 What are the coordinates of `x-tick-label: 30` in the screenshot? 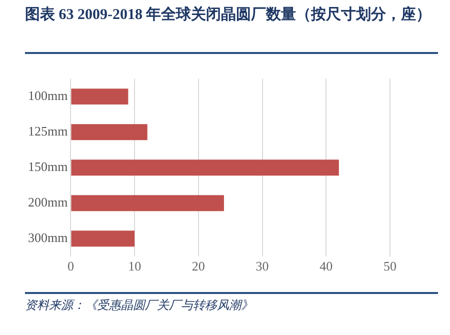 It's located at (262, 266).